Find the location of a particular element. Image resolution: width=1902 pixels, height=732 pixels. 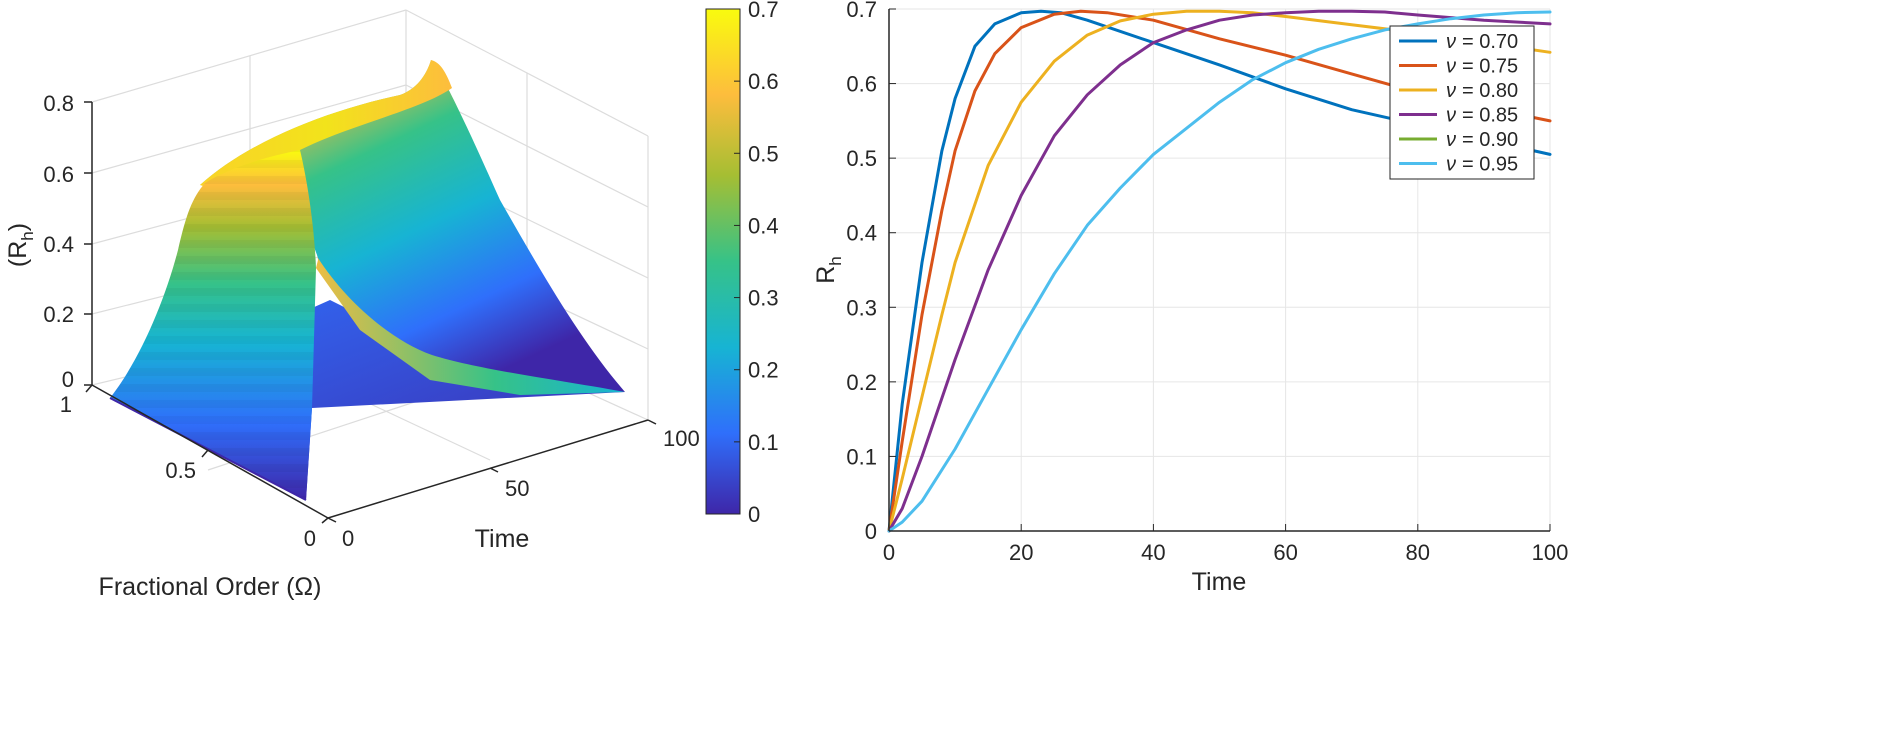

z-tick-1: 0.2 is located at coordinates (58, 314).